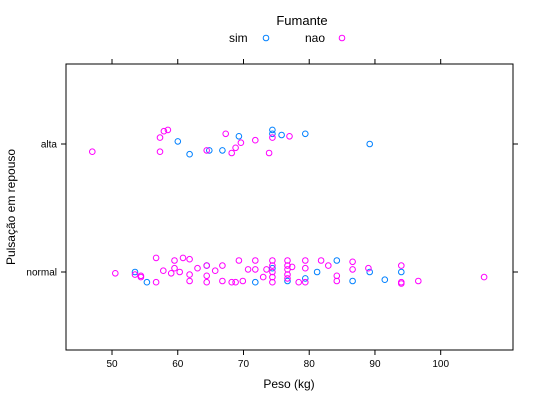  What do you see at coordinates (342, 38) in the screenshot?
I see `legend-marker-nao` at bounding box center [342, 38].